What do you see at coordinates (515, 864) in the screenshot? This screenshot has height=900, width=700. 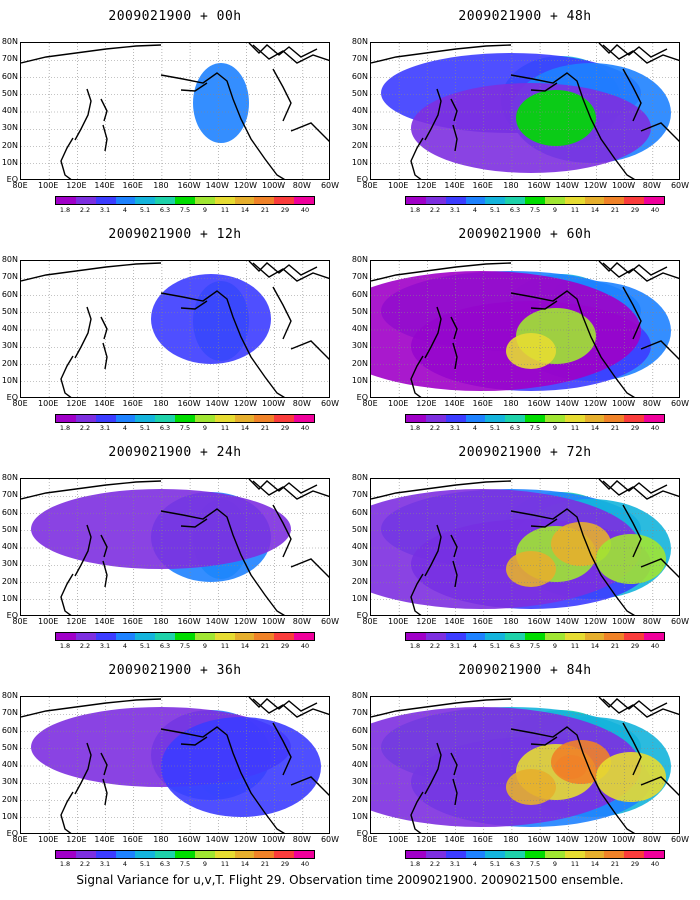 I see `colorbar-label: 6.3` at bounding box center [515, 864].